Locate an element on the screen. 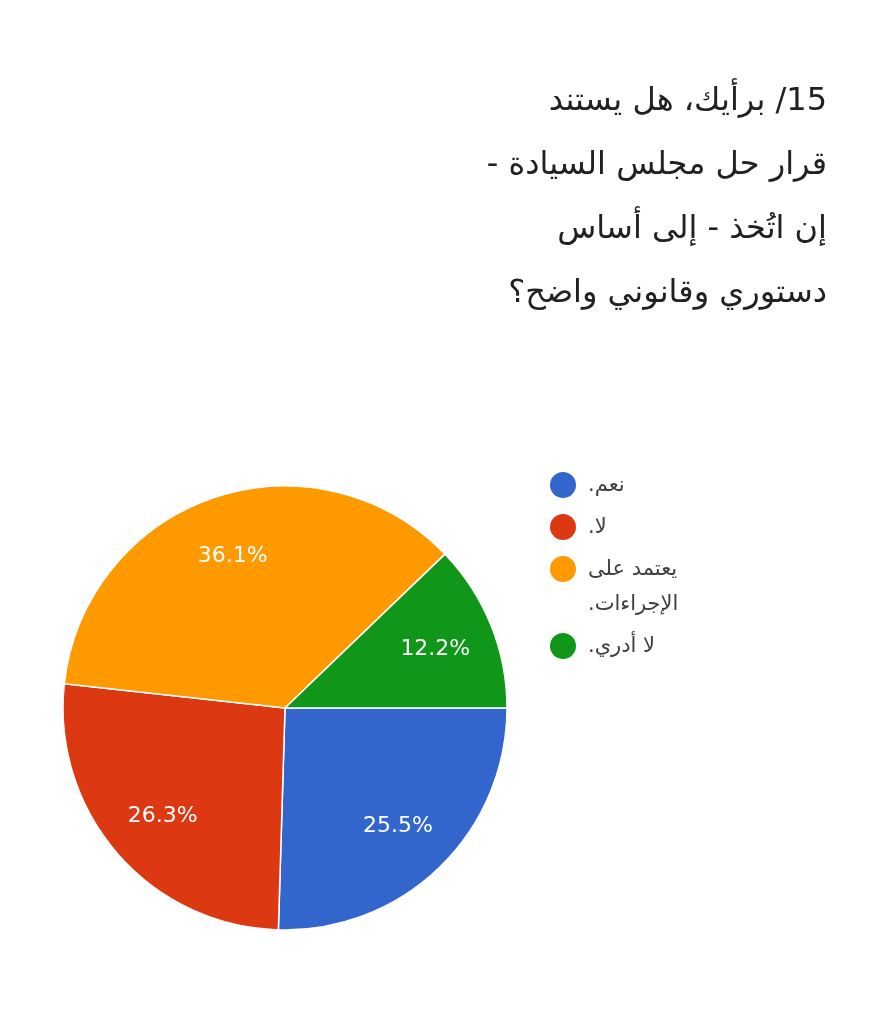  legend-label: يعتمد على الإجراءات. is located at coordinates (634, 586).